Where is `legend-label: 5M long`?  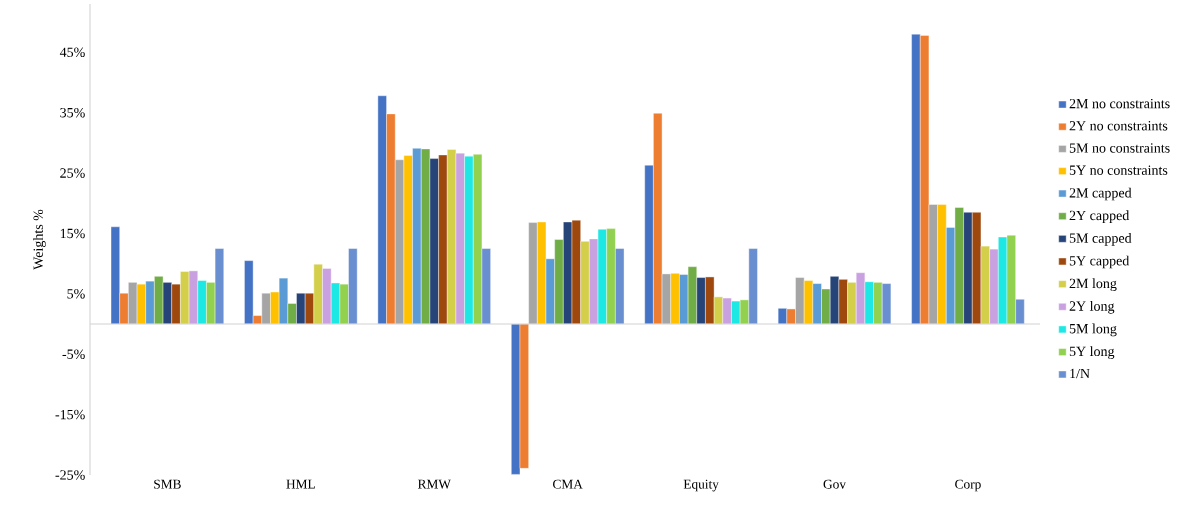 legend-label: 5M long is located at coordinates (1093, 330).